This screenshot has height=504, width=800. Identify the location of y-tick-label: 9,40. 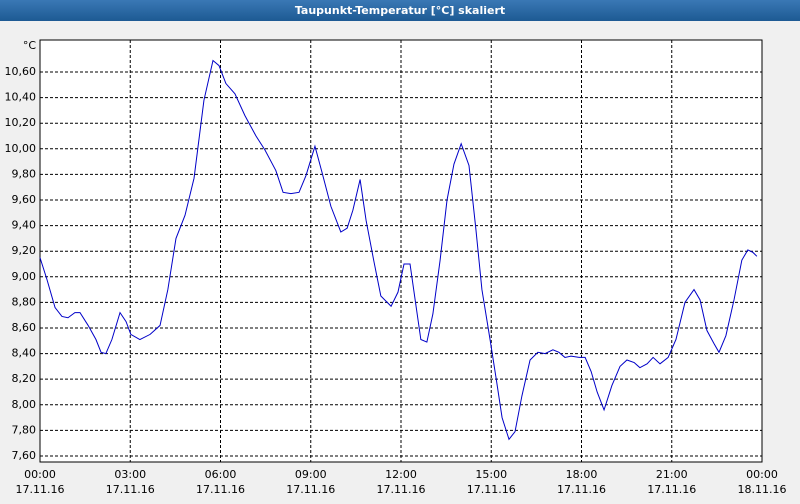
(24, 225).